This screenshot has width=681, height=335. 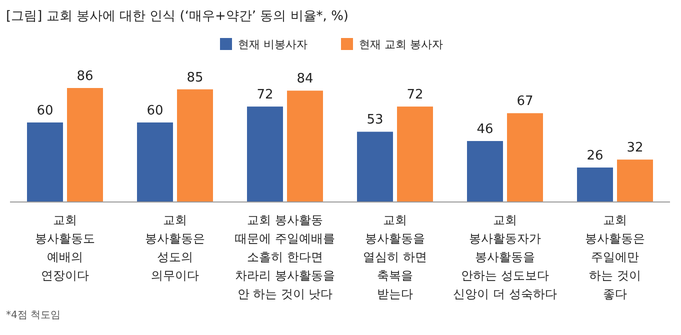 I want to click on data-label: 86, so click(x=85, y=76).